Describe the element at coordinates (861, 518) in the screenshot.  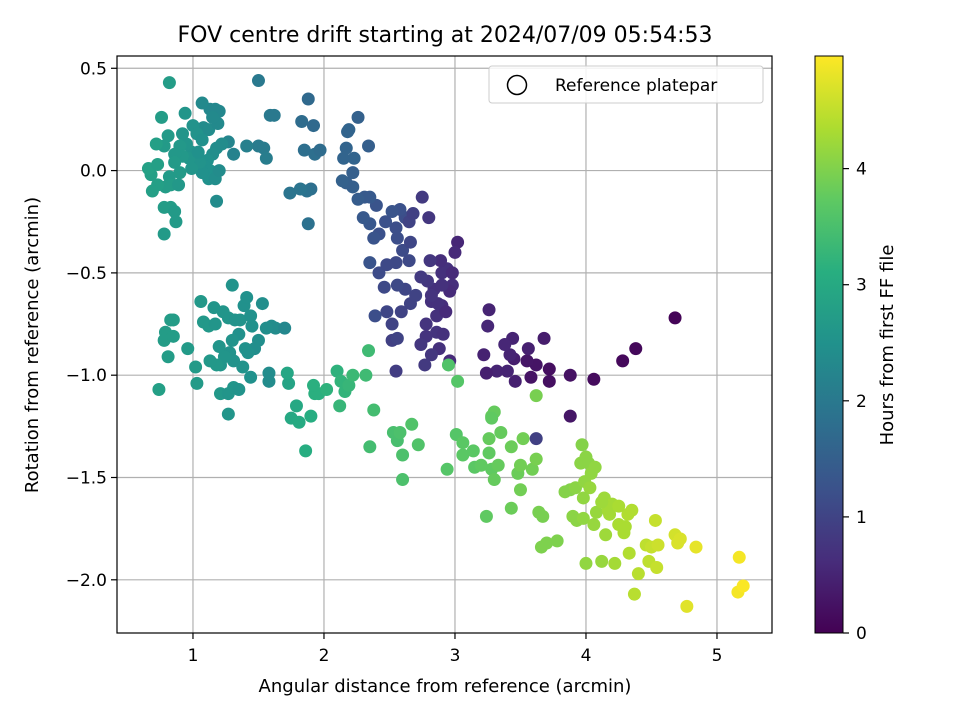
I see `colorbar-tick-label: 1` at that location.